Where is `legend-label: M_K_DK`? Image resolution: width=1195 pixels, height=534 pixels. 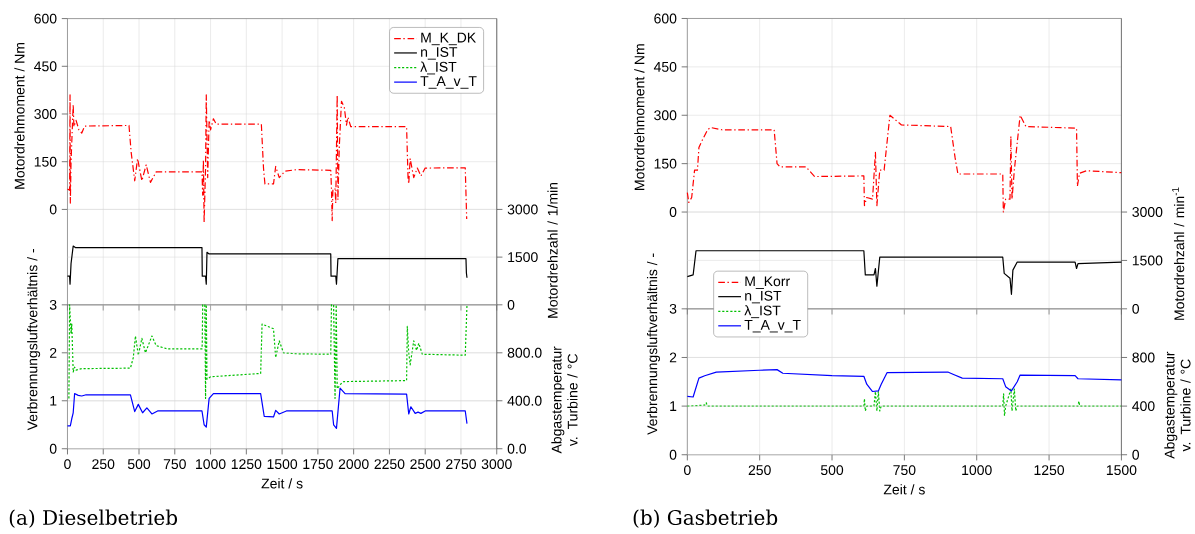
legend-label: M_K_DK is located at coordinates (448, 39).